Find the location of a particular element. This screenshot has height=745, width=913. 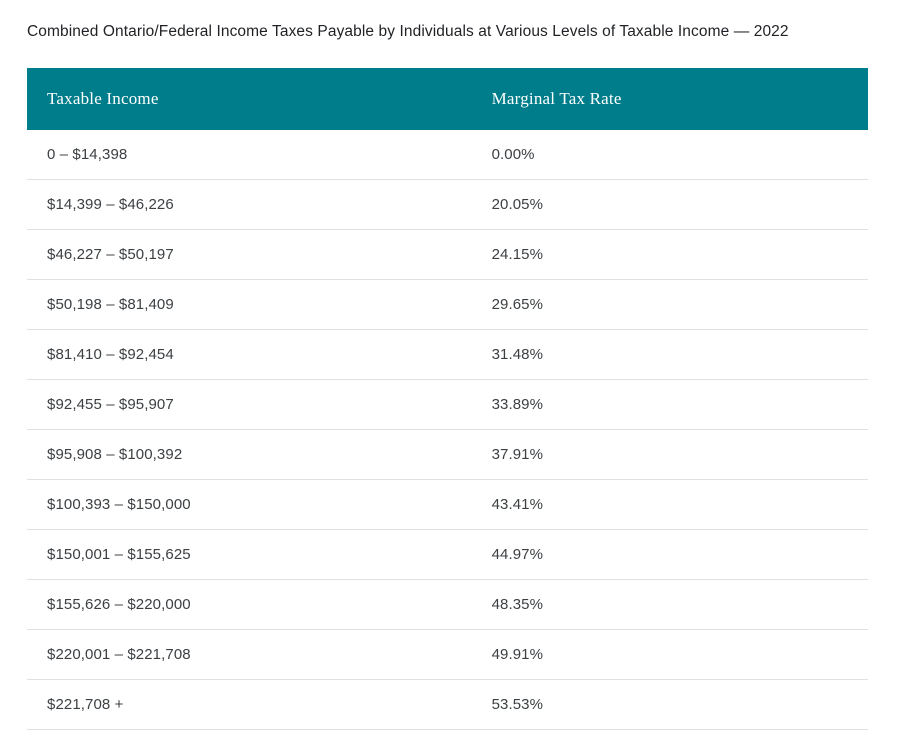

column-header-taxable-income: Taxable Income is located at coordinates (249, 99).